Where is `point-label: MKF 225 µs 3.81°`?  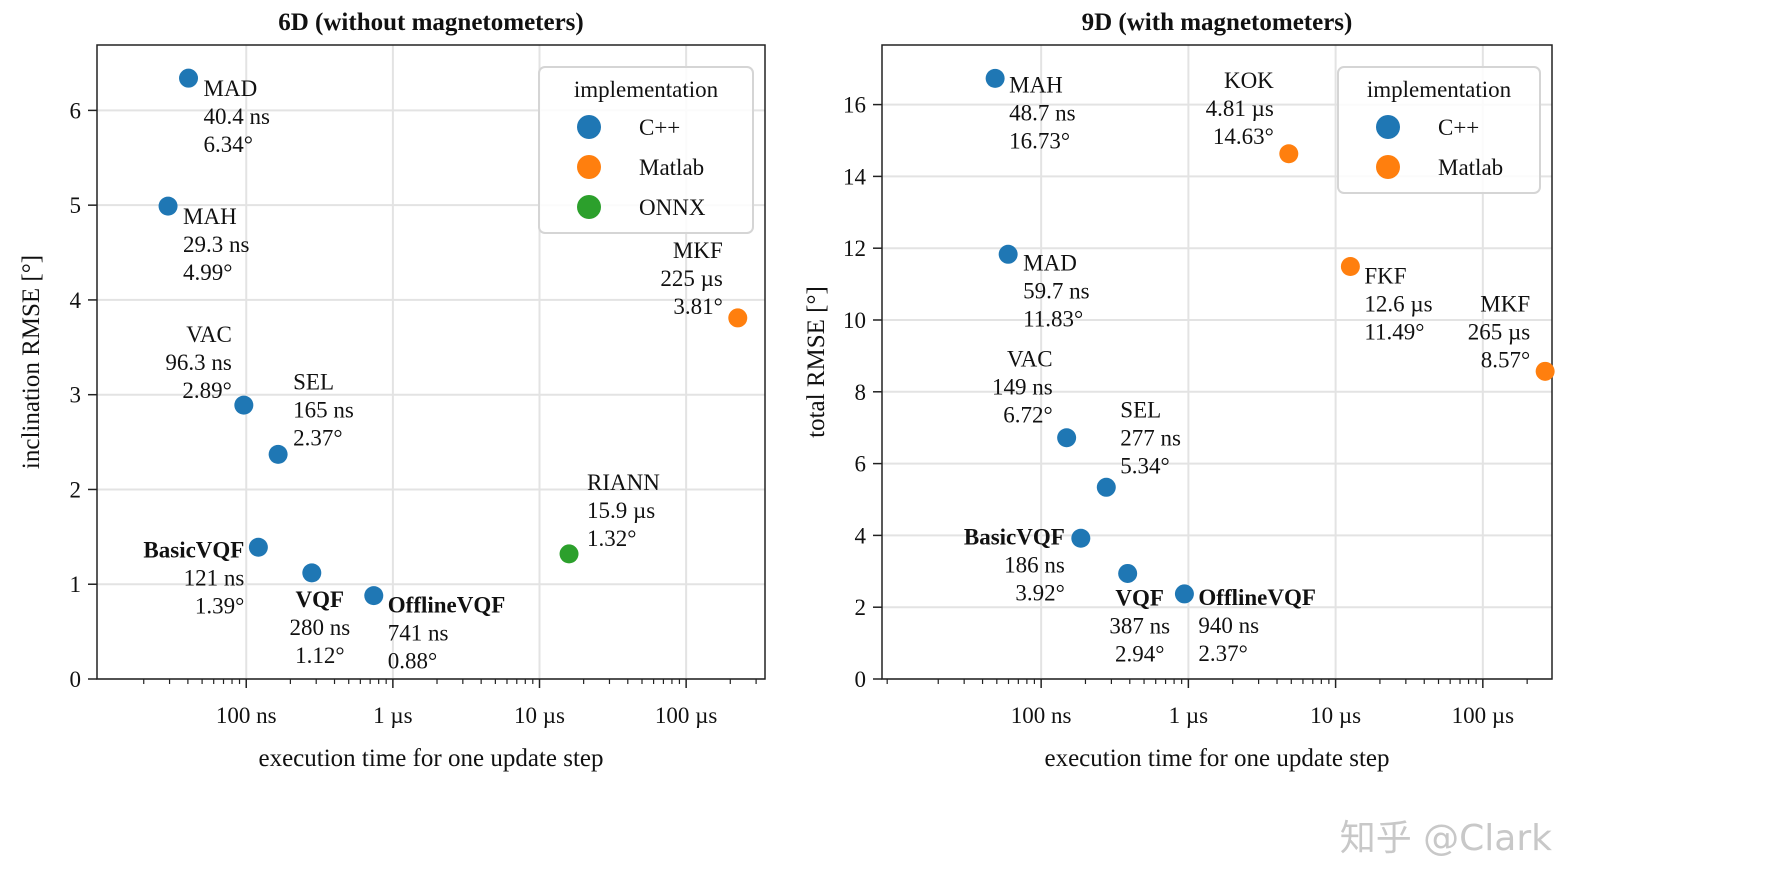 point-label: MKF 225 µs 3.81° is located at coordinates (691, 278).